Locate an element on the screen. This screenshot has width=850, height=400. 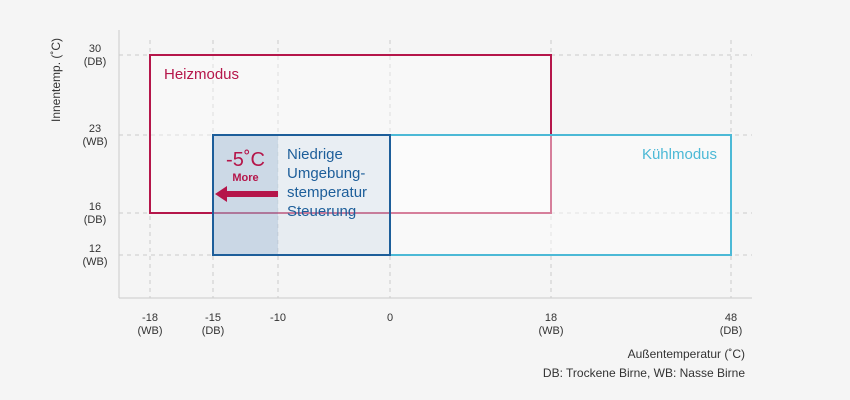
y-tick-label: 23 (WB) is located at coordinates (95, 135).